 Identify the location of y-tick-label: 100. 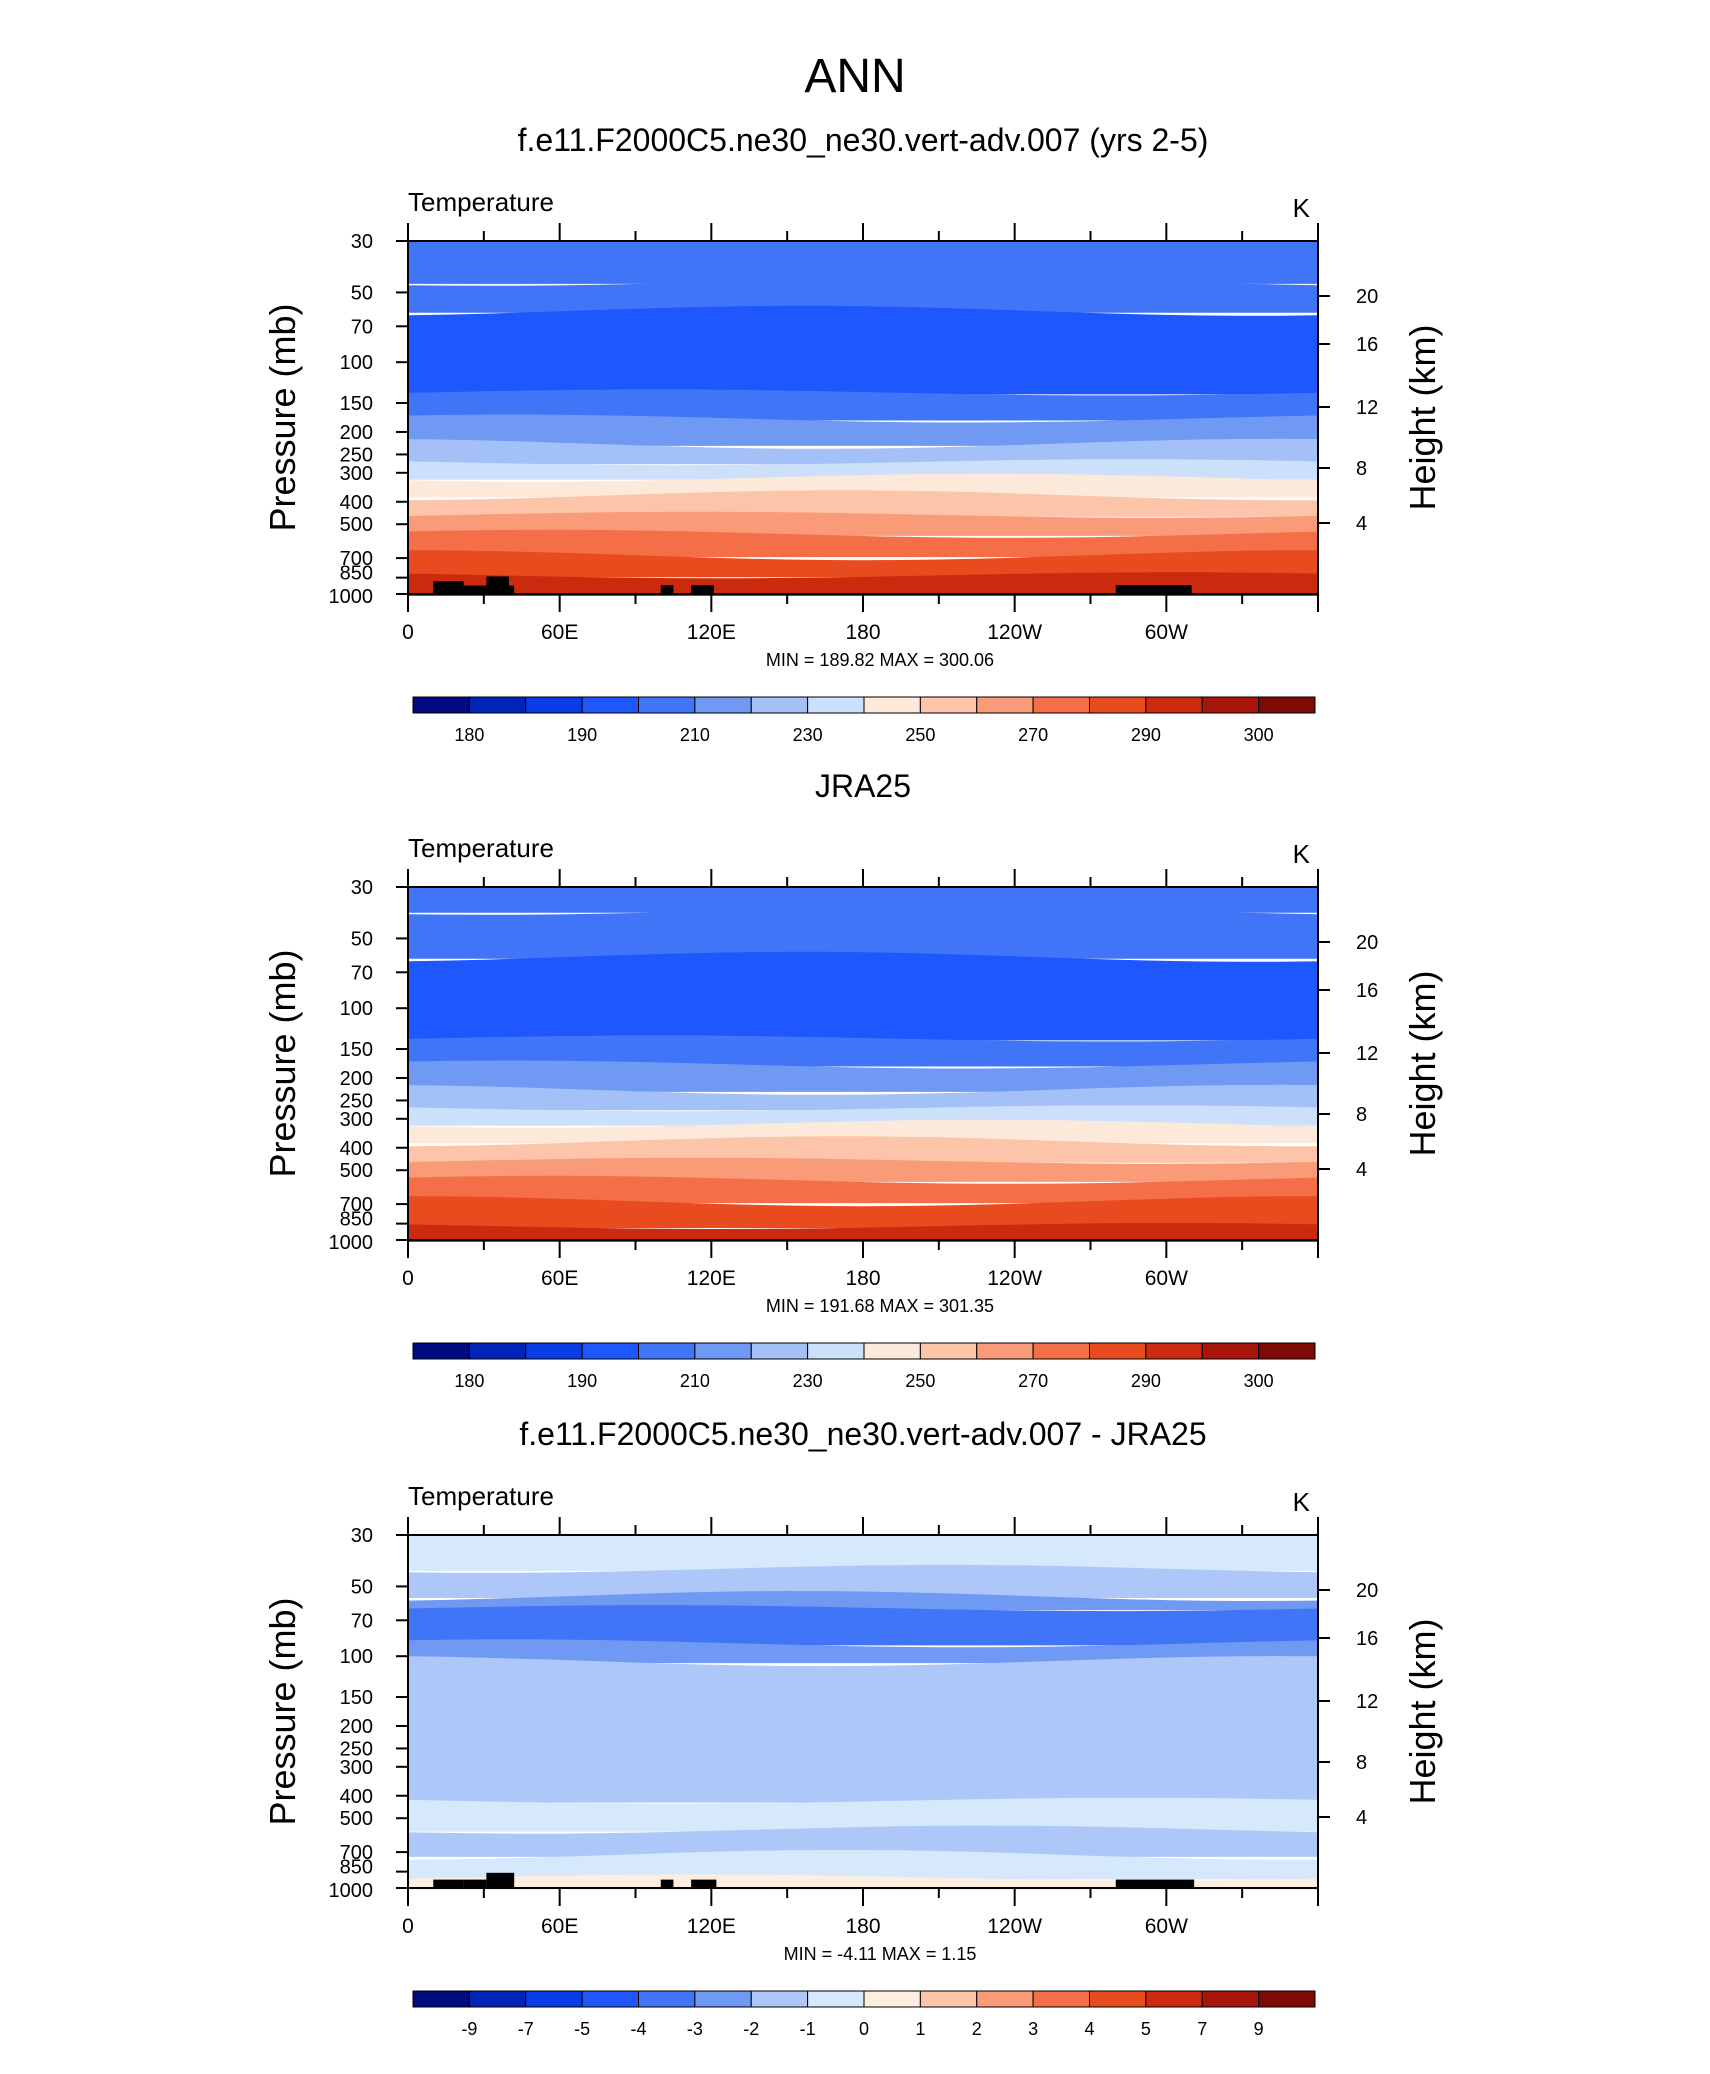
(356, 1009).